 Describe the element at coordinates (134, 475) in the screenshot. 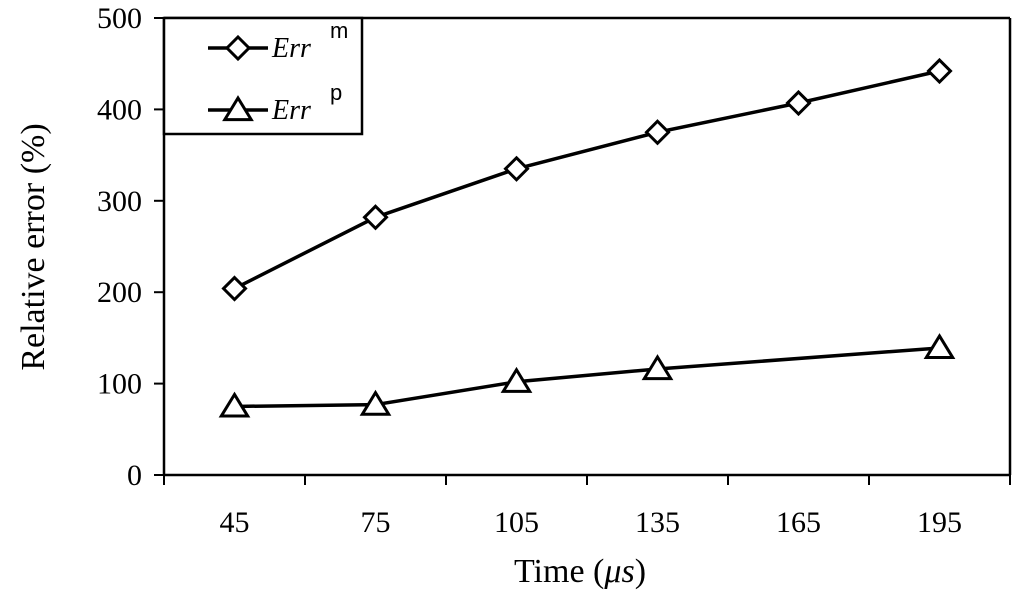

I see `y-tick-label: 0` at that location.